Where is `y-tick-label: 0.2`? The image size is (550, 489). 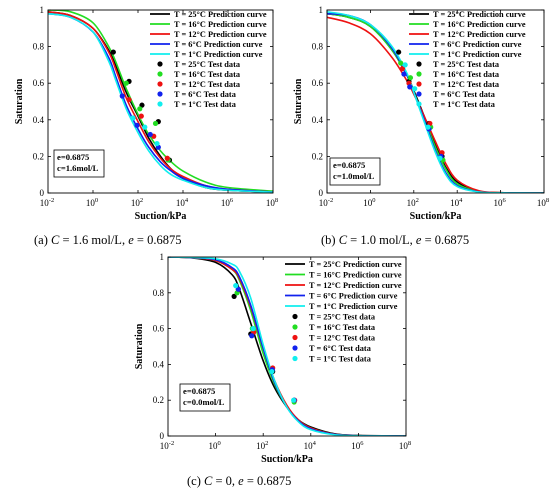
y-tick-label: 0.2 is located at coordinates (317, 156).